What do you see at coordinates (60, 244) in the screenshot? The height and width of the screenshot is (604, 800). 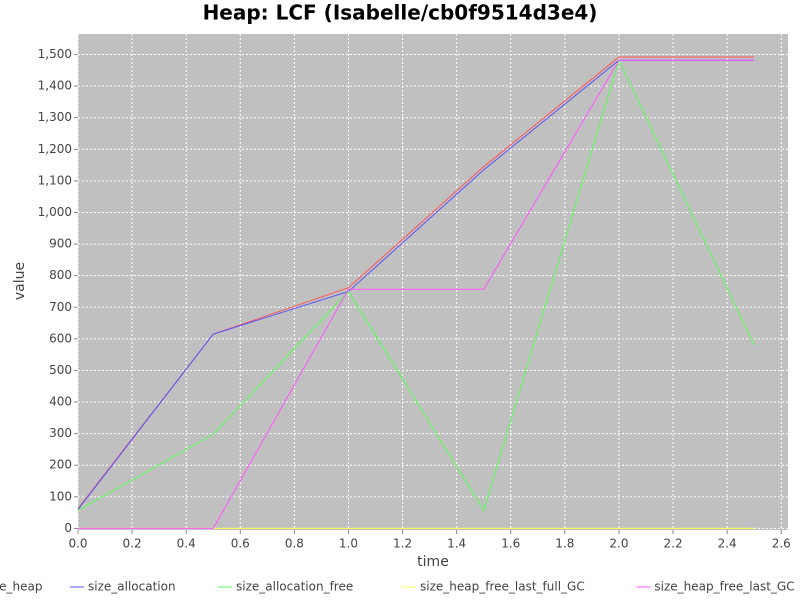 I see `y-tick-label: 900` at bounding box center [60, 244].